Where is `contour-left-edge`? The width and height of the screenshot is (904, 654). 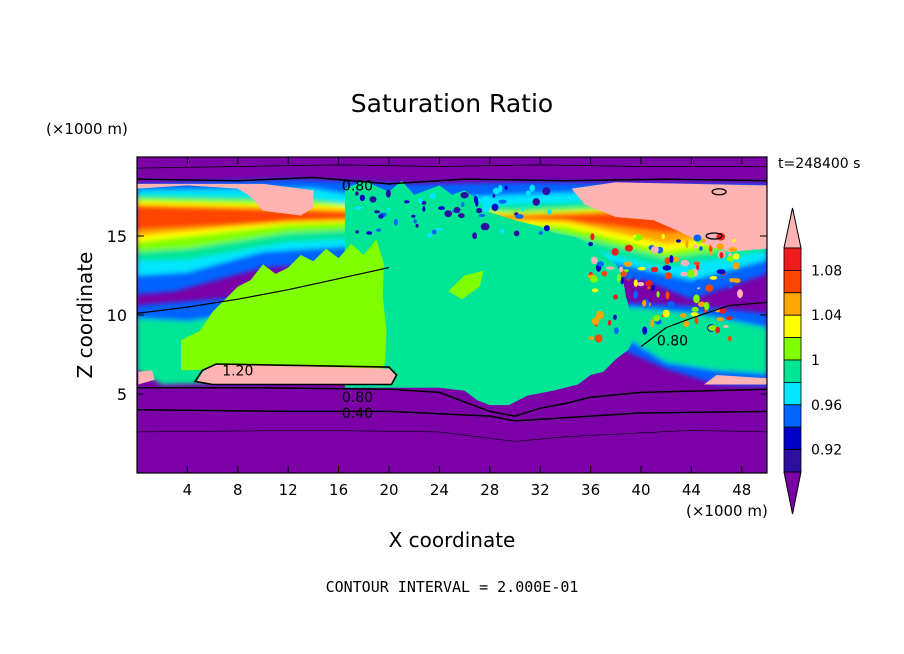 contour-left-edge is located at coordinates (263, 290).